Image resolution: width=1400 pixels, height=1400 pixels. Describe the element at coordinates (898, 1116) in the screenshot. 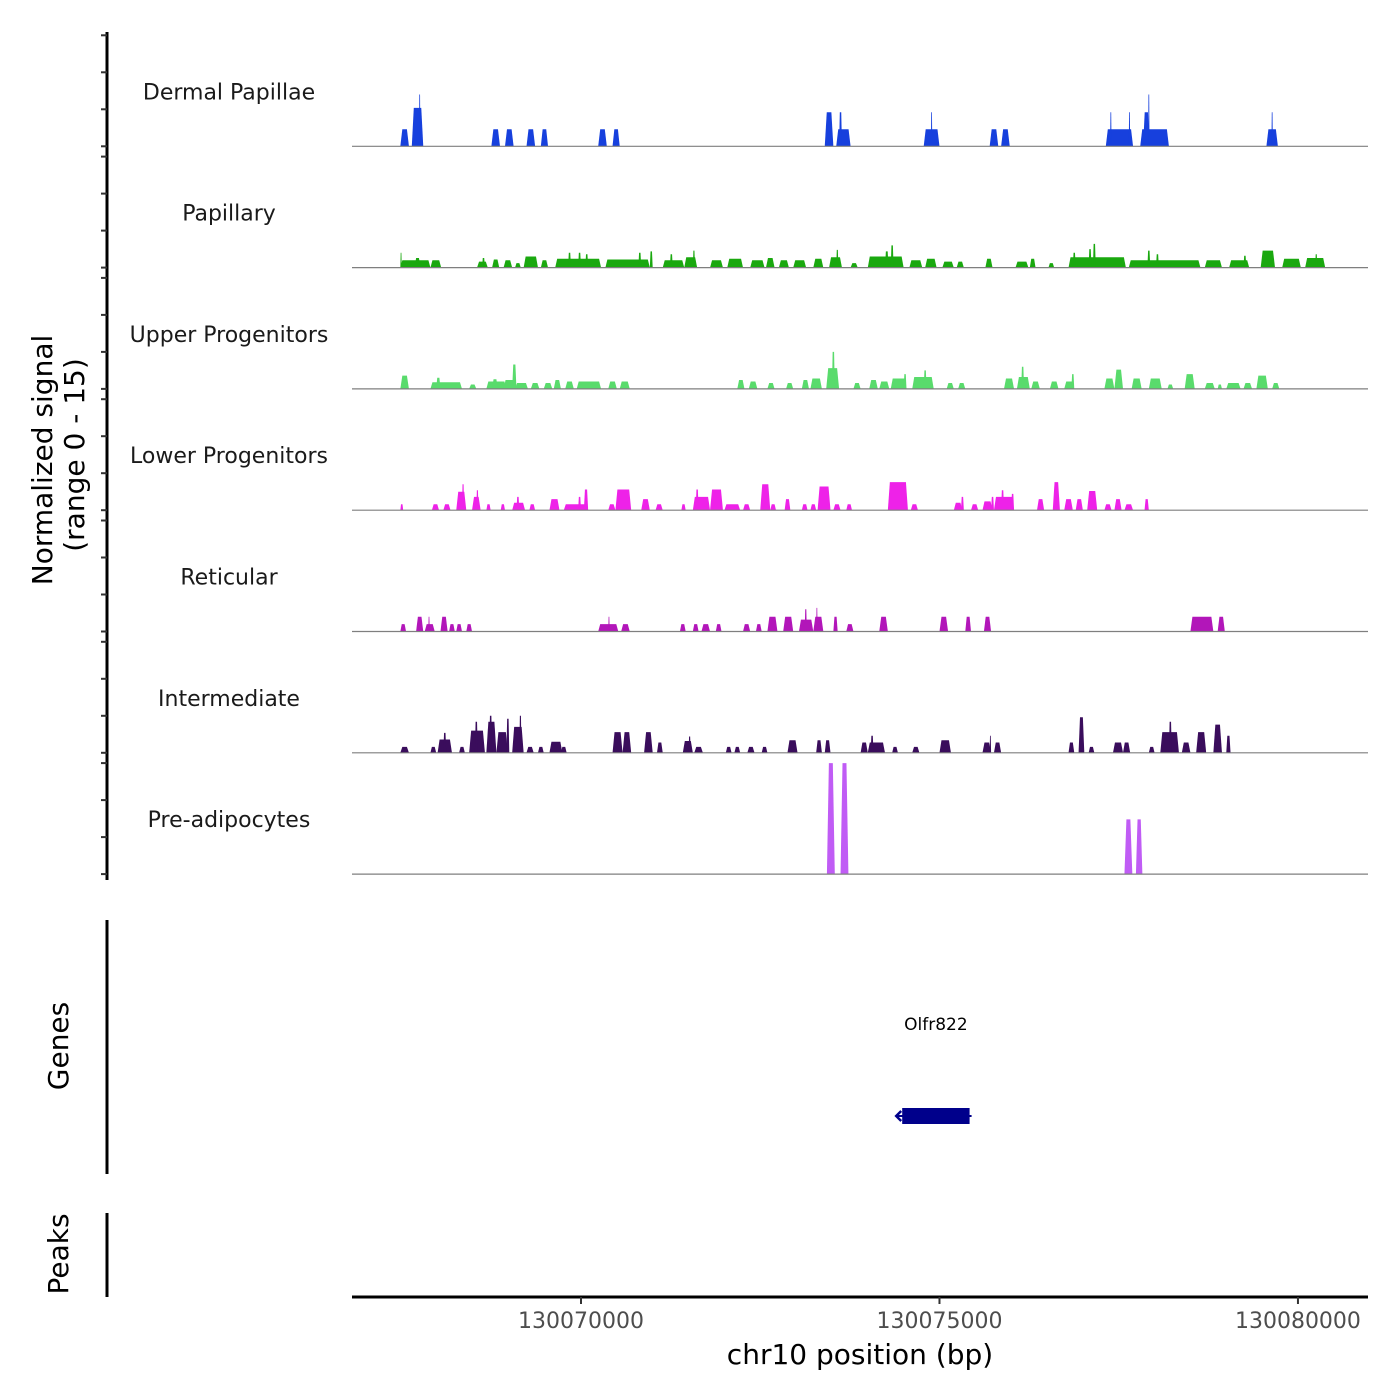

I see `strand-arrow-icon` at that location.